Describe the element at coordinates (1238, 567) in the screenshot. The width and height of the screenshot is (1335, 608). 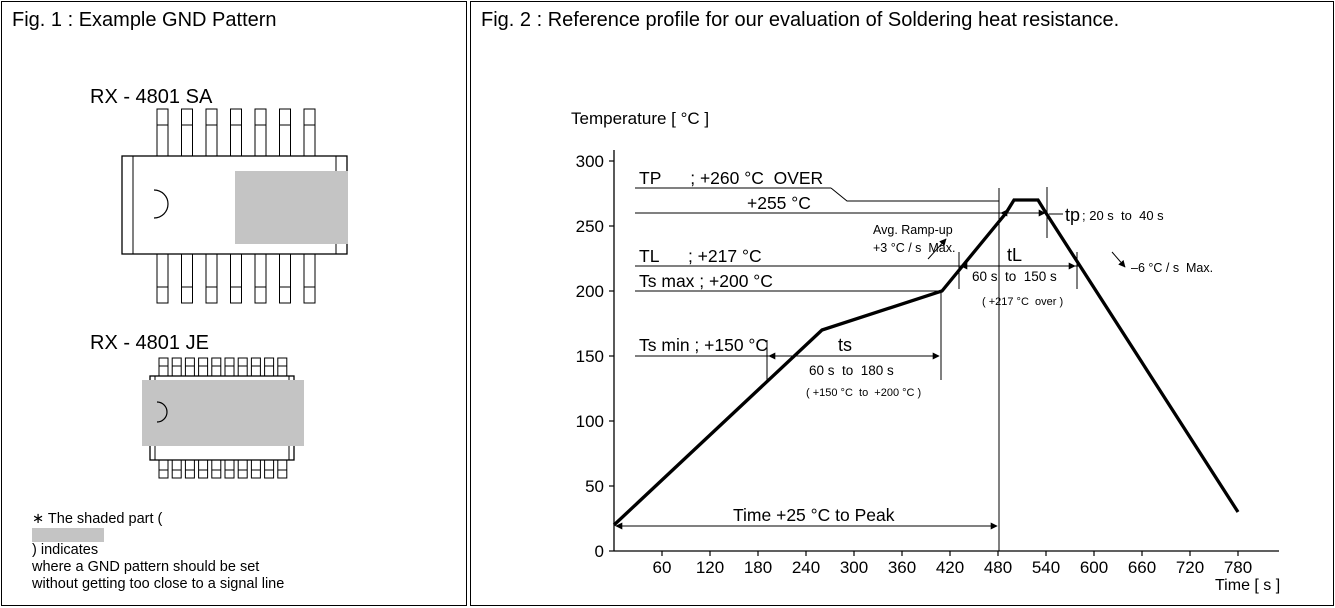
I see `x-tick-label: 780` at that location.